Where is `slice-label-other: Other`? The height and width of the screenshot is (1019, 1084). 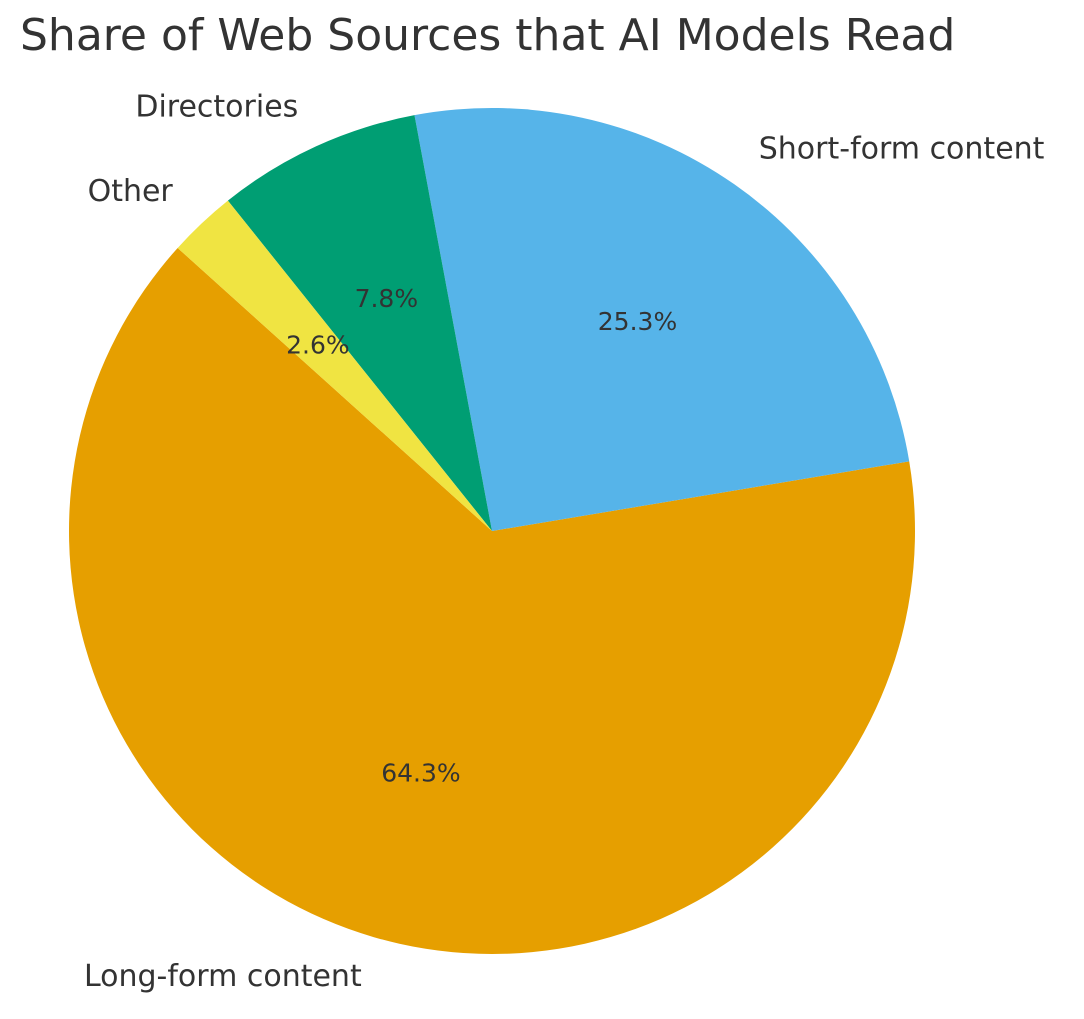 slice-label-other: Other is located at coordinates (131, 191).